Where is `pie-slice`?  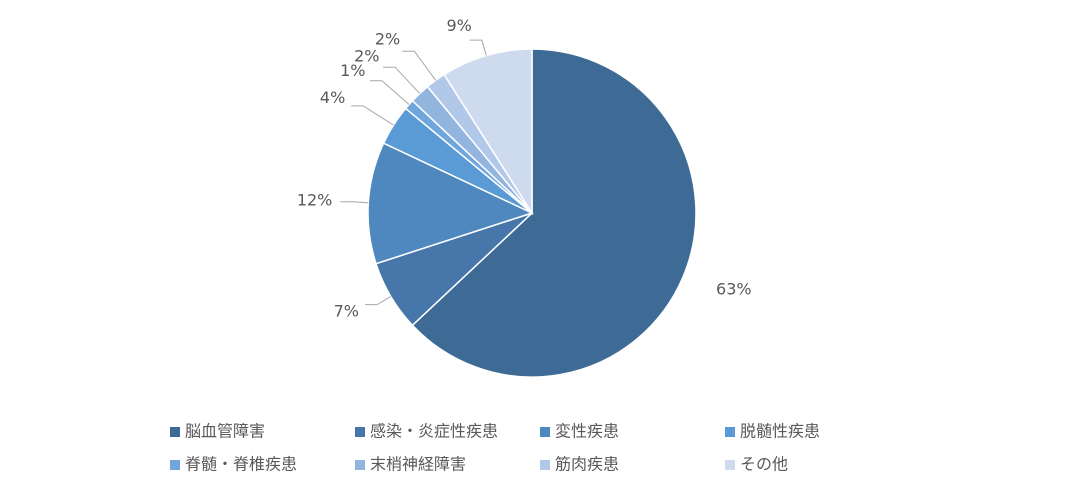
pie-slice is located at coordinates (488, 132).